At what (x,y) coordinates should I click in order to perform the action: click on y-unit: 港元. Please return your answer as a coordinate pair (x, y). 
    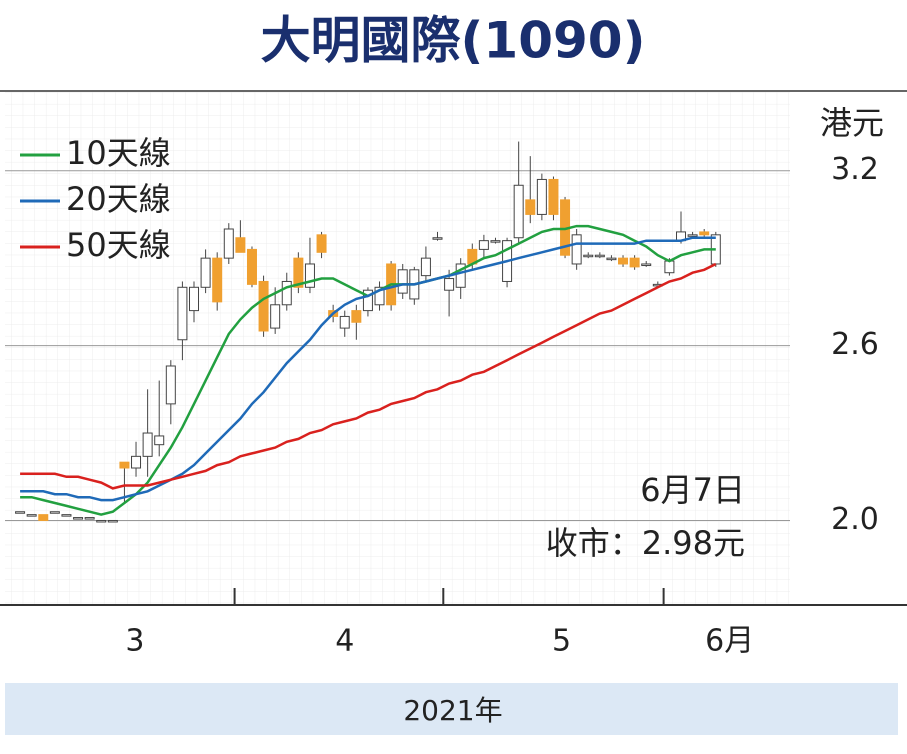
    Looking at the image, I should click on (852, 123).